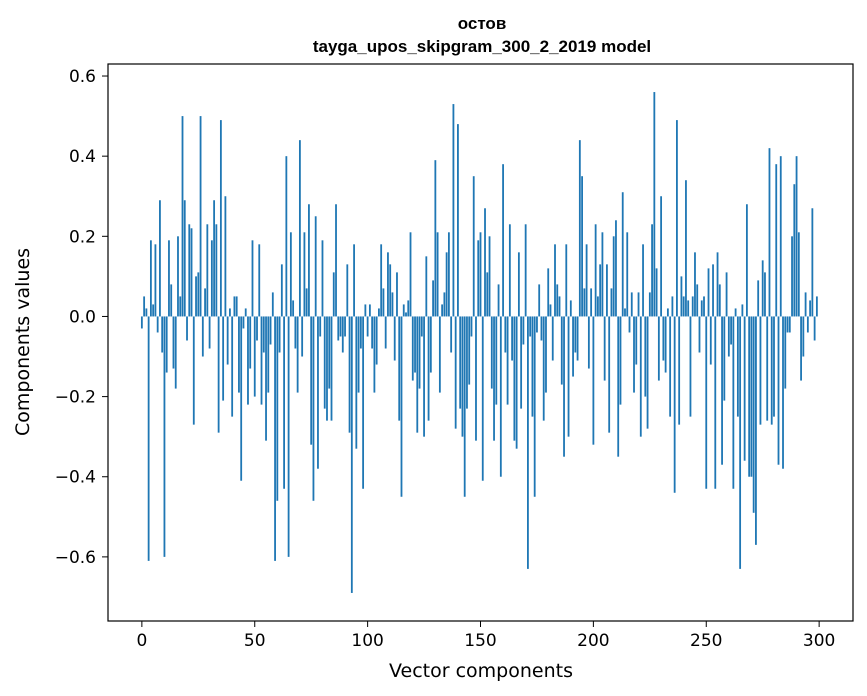 The width and height of the screenshot is (867, 696). What do you see at coordinates (593, 641) in the screenshot?
I see `x-tick-label: 200` at bounding box center [593, 641].